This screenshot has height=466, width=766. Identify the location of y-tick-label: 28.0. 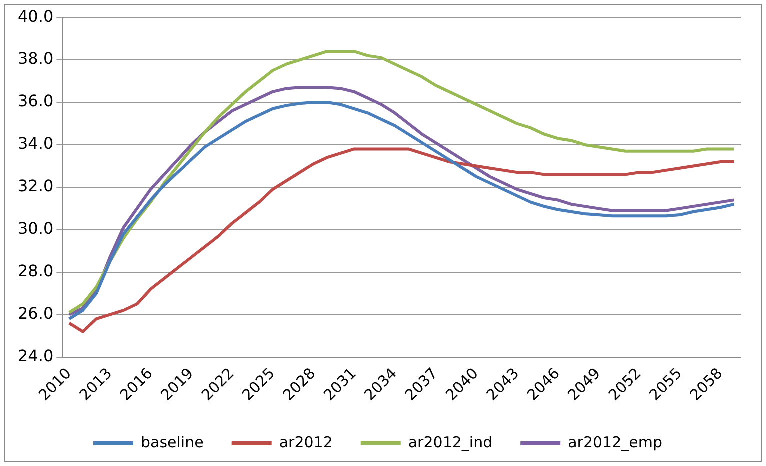
(36, 271).